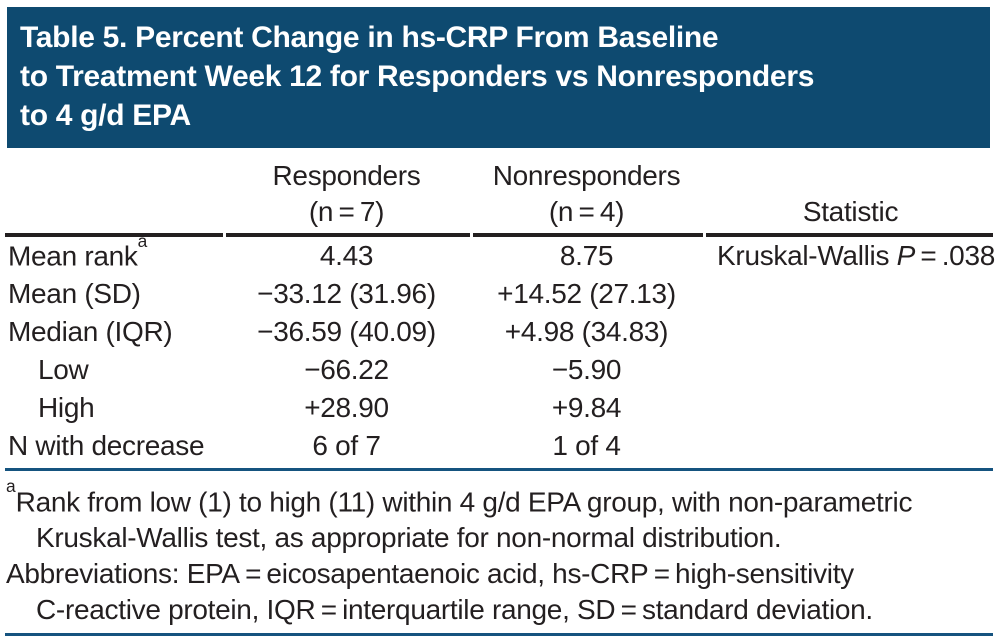 The height and width of the screenshot is (639, 998). I want to click on column-header-empty, so click(111, 194).